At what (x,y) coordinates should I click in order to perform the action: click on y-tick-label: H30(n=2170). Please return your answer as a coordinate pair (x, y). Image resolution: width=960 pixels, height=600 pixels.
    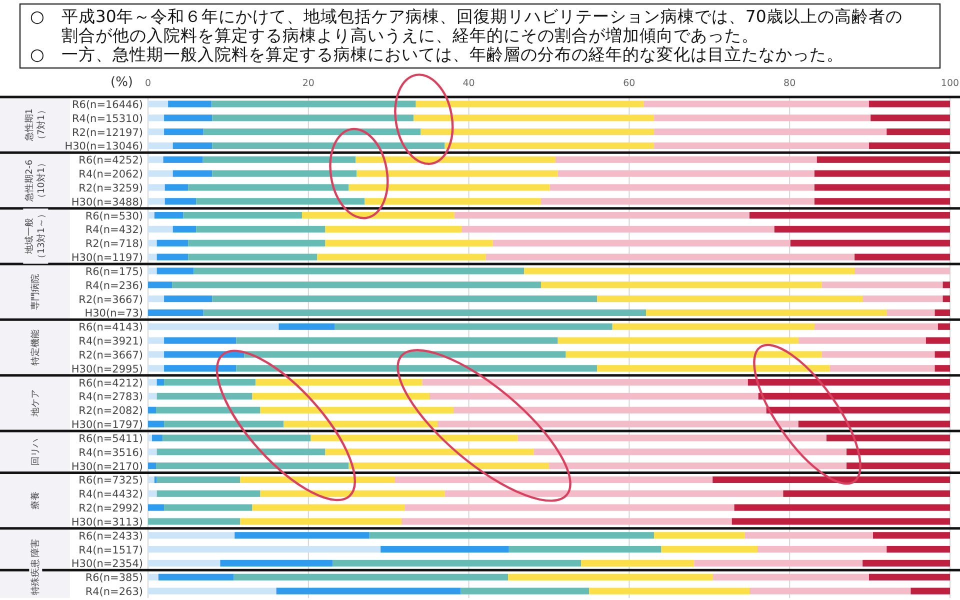
    Looking at the image, I should click on (107, 466).